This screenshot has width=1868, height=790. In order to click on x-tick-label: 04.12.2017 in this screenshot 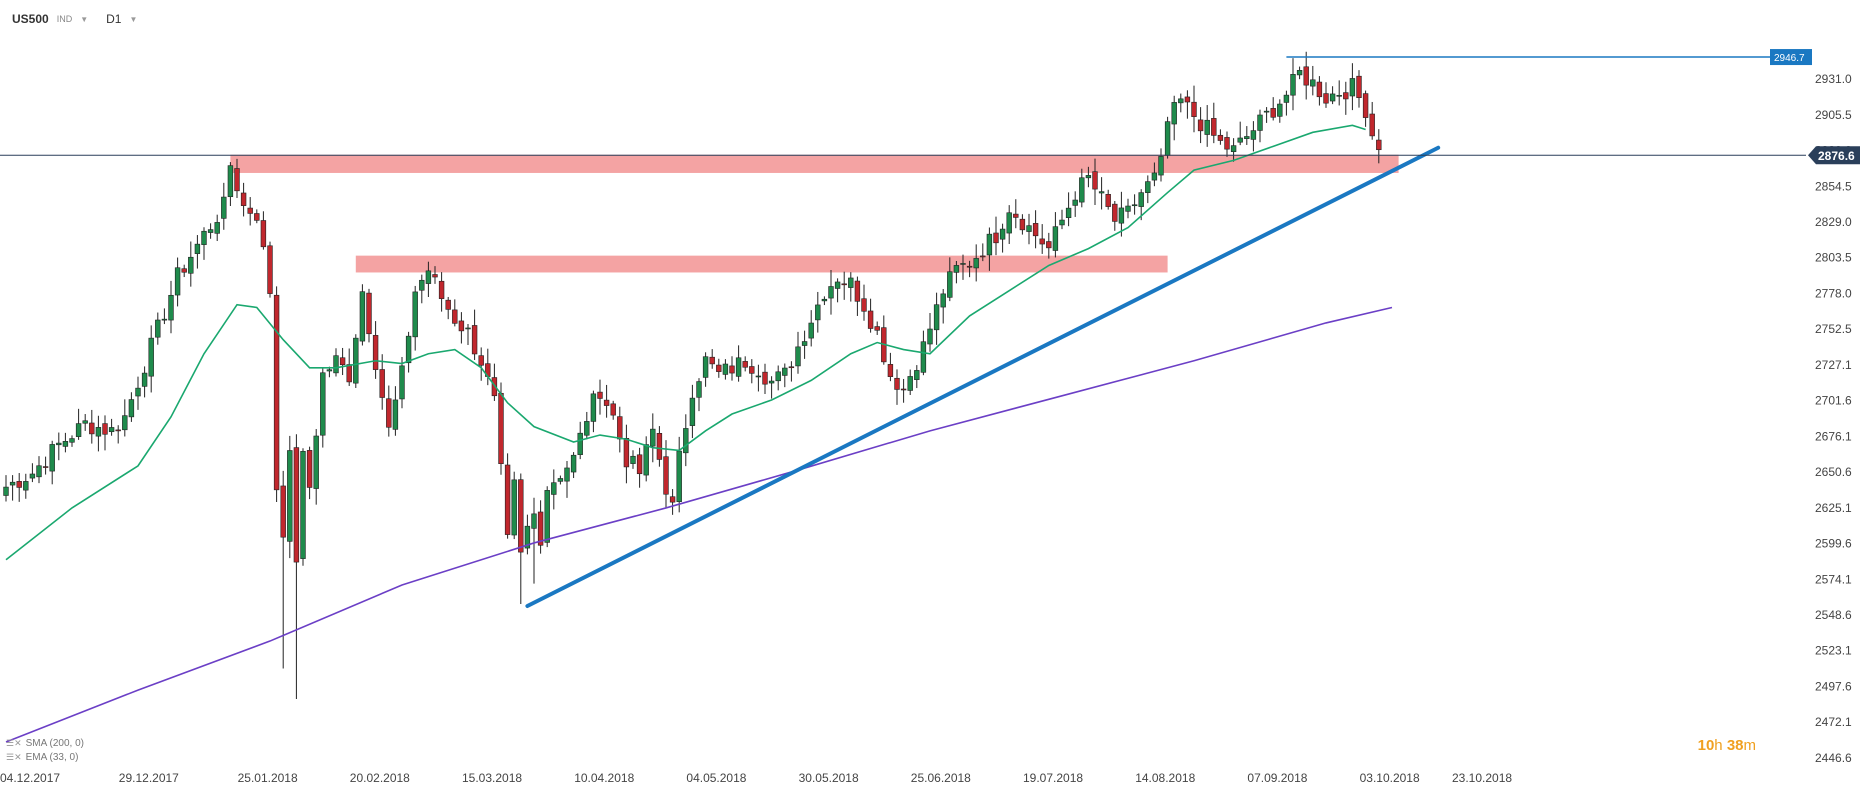, I will do `click(30, 778)`.